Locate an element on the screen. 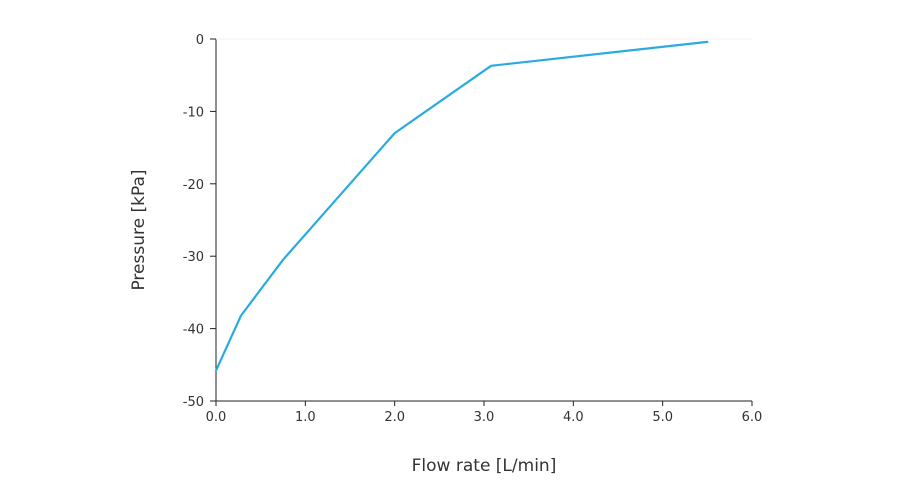 The height and width of the screenshot is (501, 900). x-tick-label: 1.0 is located at coordinates (305, 417).